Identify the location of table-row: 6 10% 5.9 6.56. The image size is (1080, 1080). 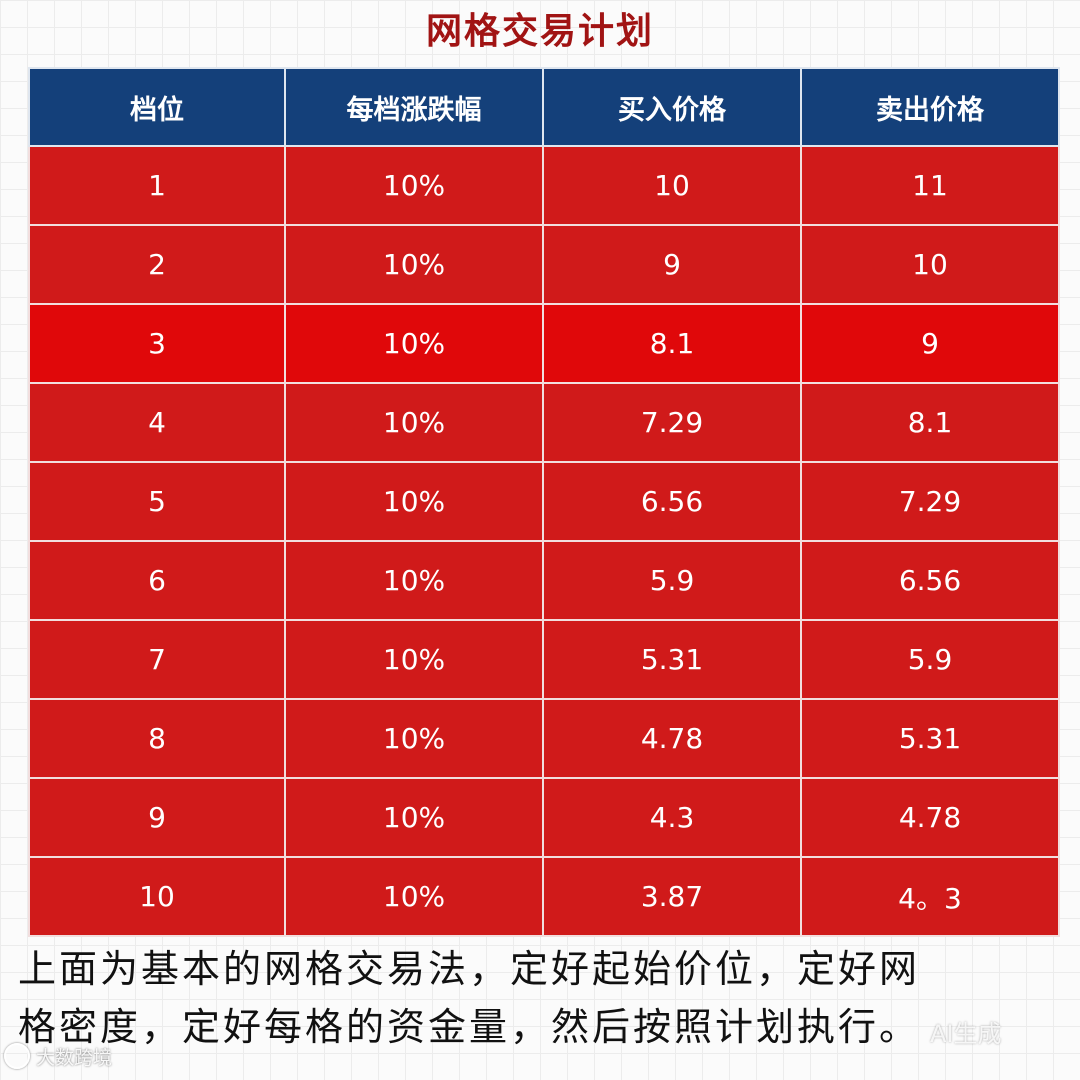
(544, 580).